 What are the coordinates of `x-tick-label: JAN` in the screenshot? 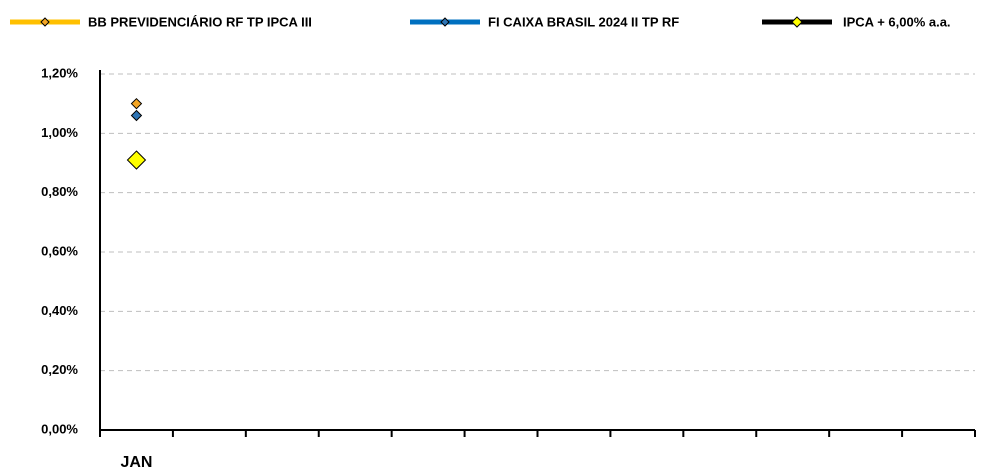 It's located at (136, 462).